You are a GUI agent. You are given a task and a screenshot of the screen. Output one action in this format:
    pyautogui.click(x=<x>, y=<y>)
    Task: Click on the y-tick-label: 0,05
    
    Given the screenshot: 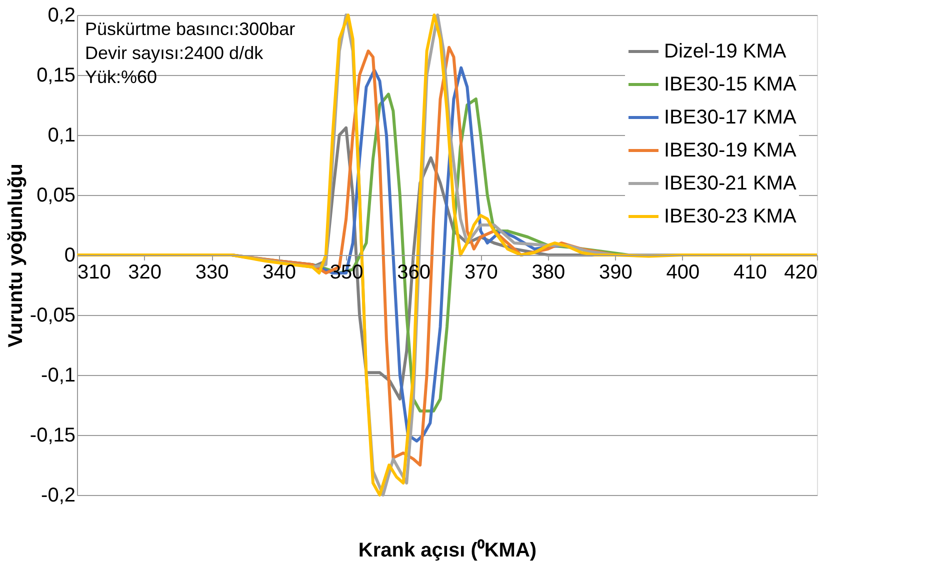 What is the action you would take?
    pyautogui.click(x=56, y=195)
    